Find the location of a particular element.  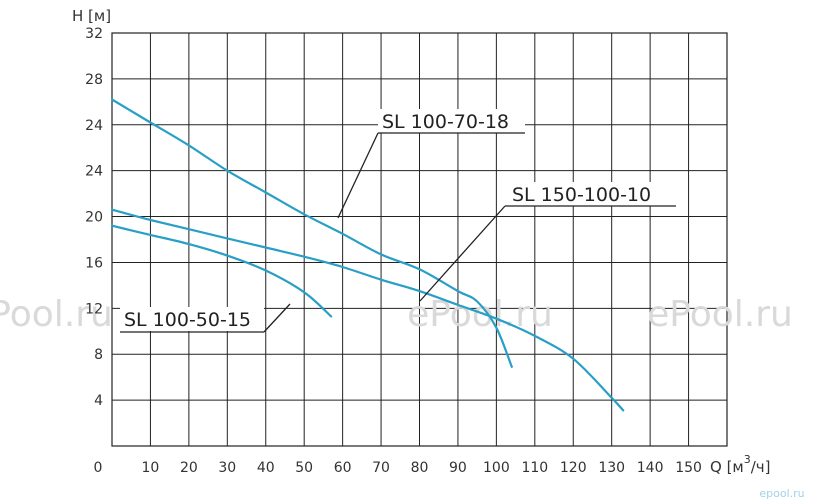

y-axis-label: H [м] is located at coordinates (91, 16).